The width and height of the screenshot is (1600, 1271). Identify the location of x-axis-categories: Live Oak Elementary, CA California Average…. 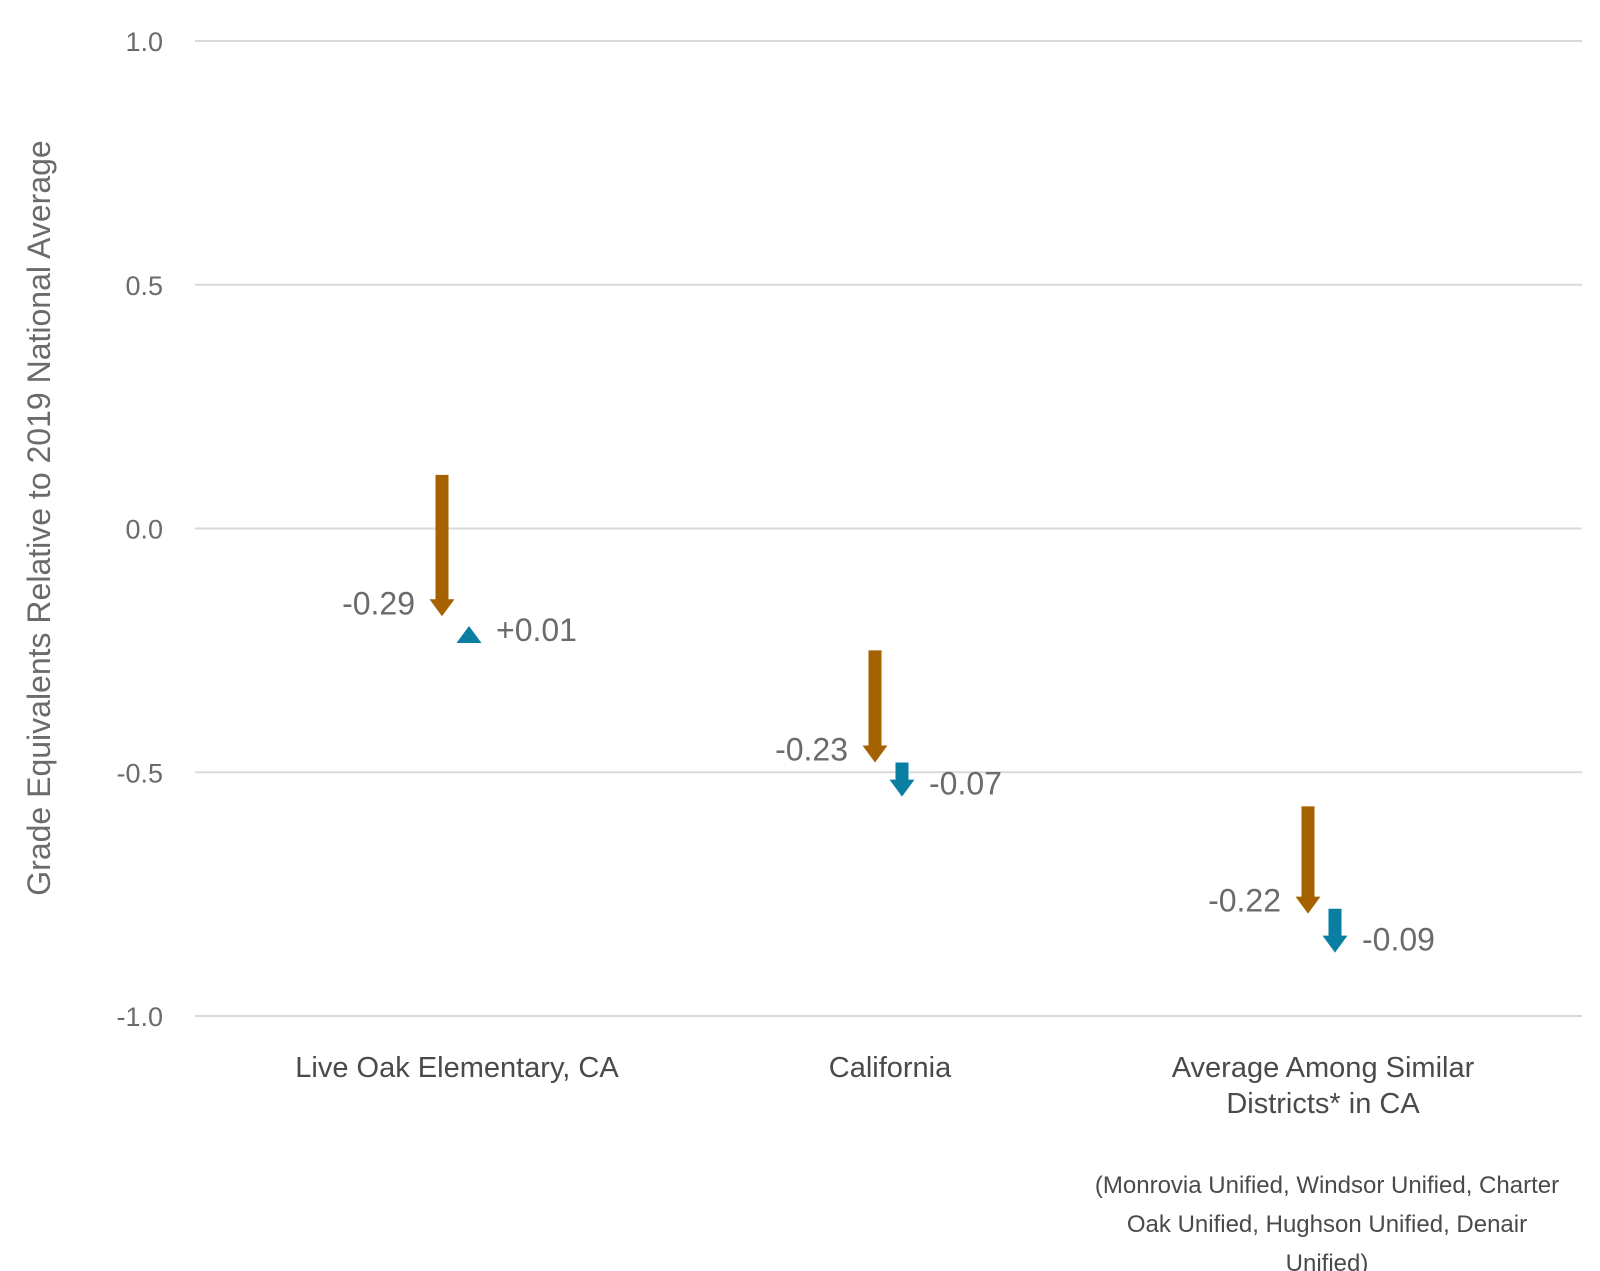
(884, 1086).